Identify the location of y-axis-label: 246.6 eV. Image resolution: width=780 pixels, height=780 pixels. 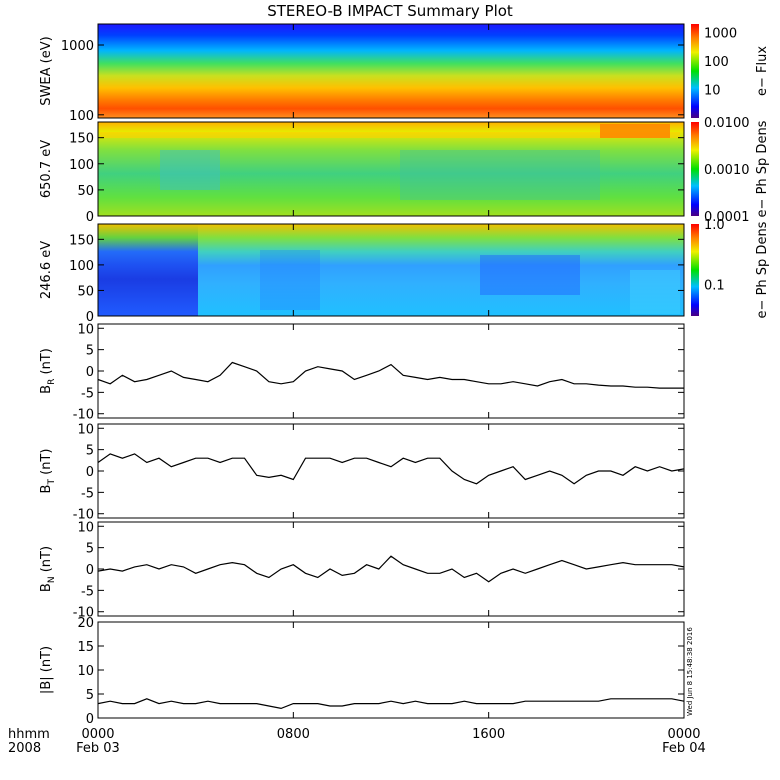
(46, 270).